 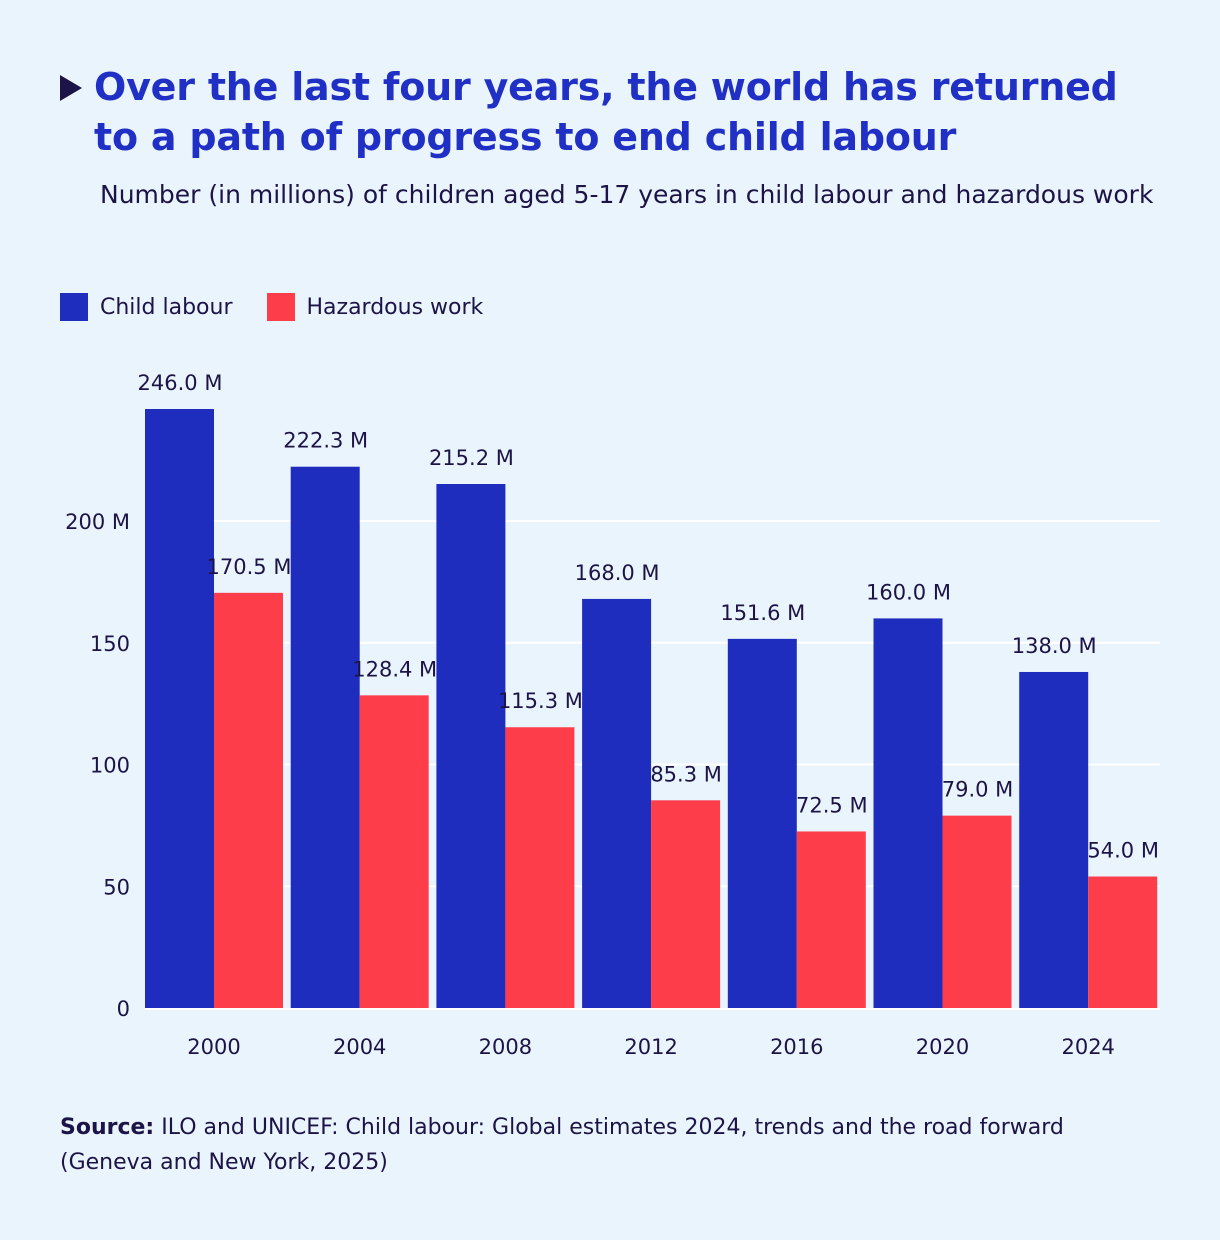 What do you see at coordinates (359, 1047) in the screenshot?
I see `x-tick-label-2004: 2004` at bounding box center [359, 1047].